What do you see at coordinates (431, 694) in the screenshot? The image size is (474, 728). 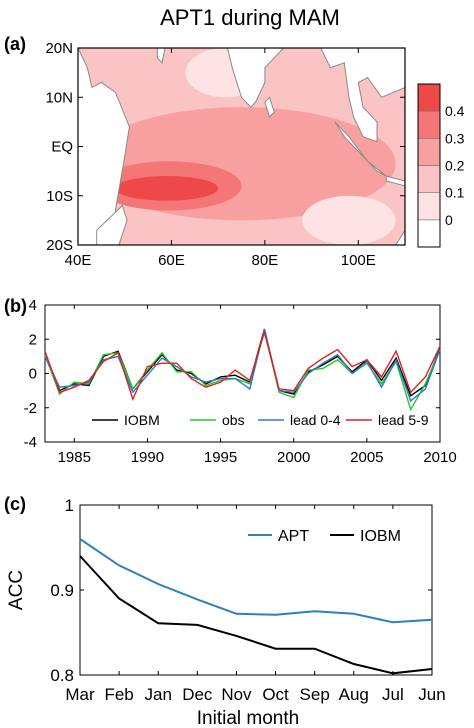 I see `acc-xtick-label: Jun` at bounding box center [431, 694].